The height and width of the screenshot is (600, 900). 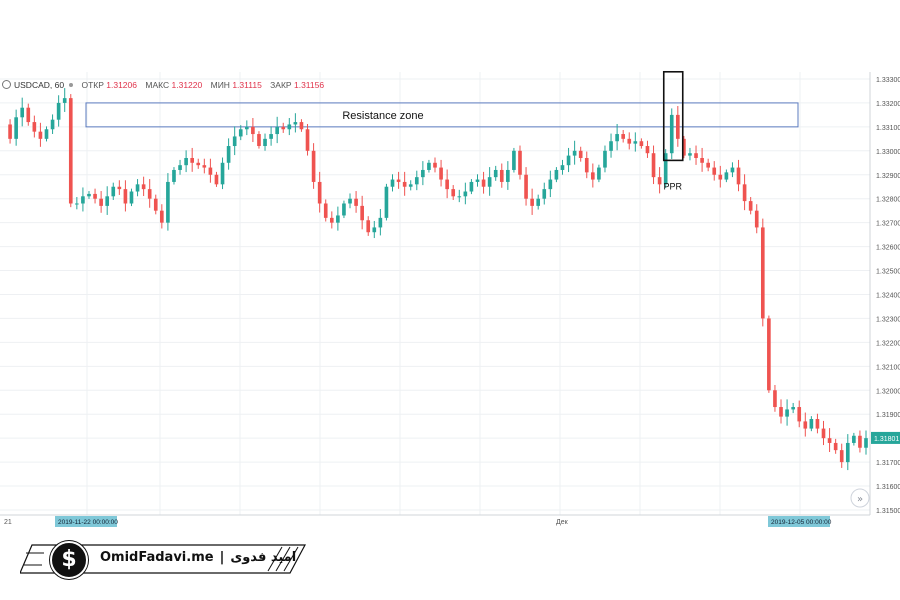 I want to click on close-label: ЗАКР, so click(x=281, y=85).